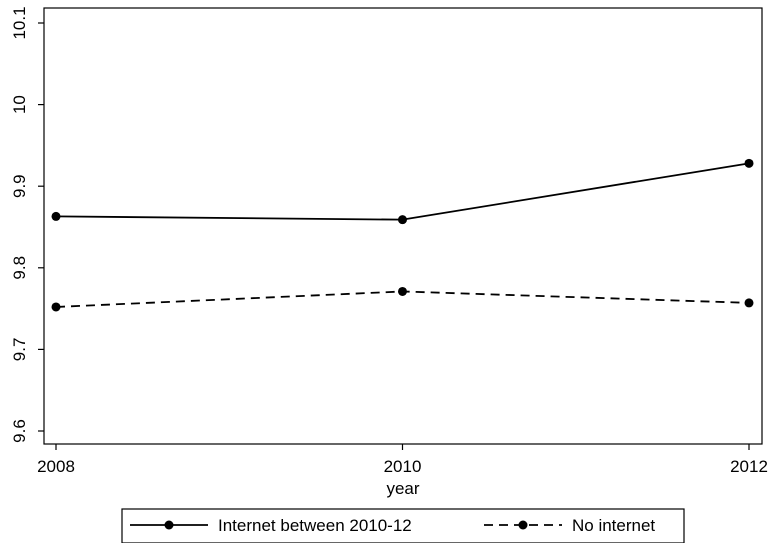 This screenshot has height=543, width=772. I want to click on y-tick-label: 10.1, so click(19, 22).